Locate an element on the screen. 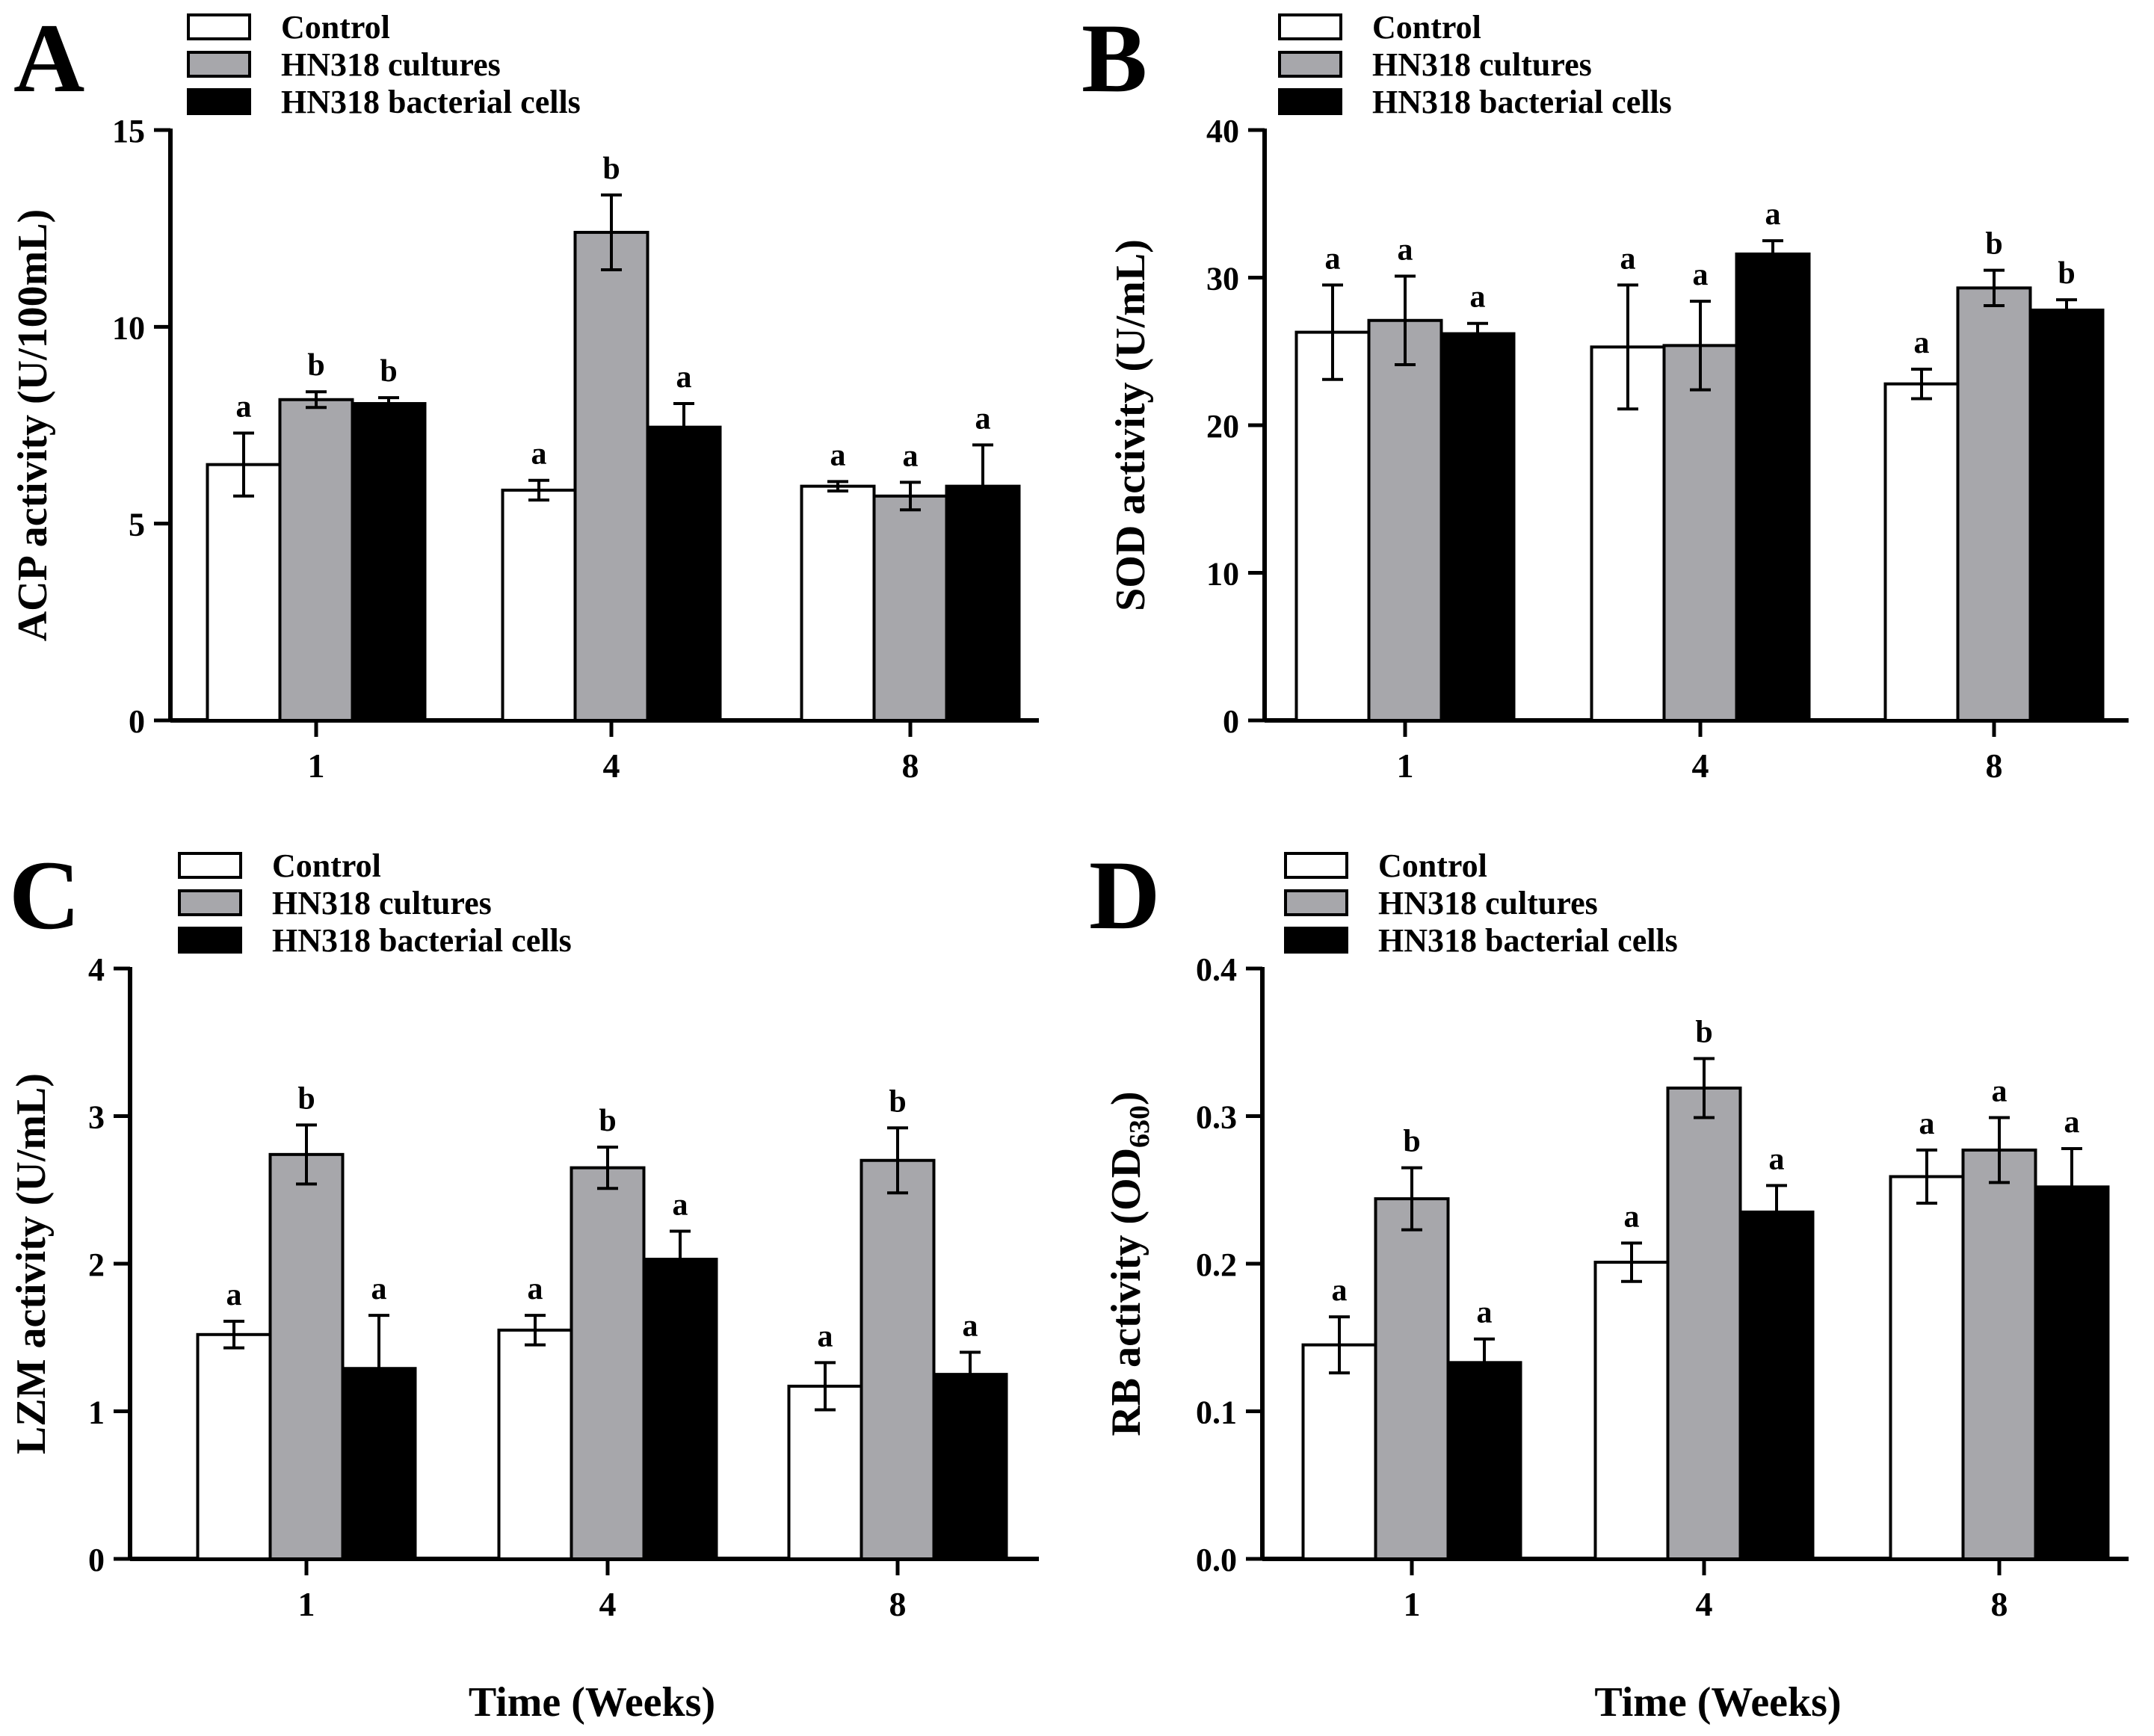 The image size is (2154, 1736). y-tick-label: 30 is located at coordinates (1222, 279).